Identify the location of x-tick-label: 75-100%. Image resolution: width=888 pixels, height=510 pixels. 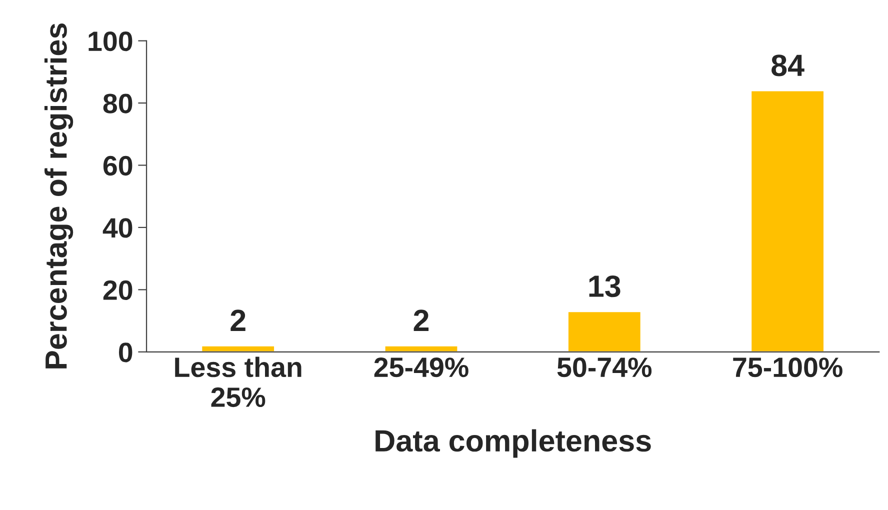
(787, 367).